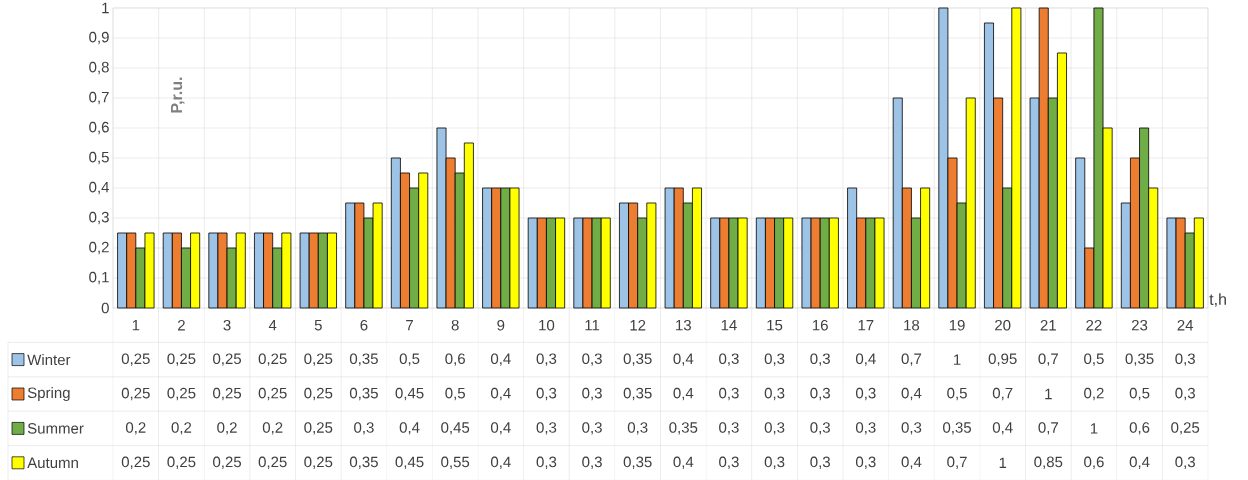 The width and height of the screenshot is (1248, 480). Describe the element at coordinates (866, 325) in the screenshot. I see `x-tick-label: 17` at that location.